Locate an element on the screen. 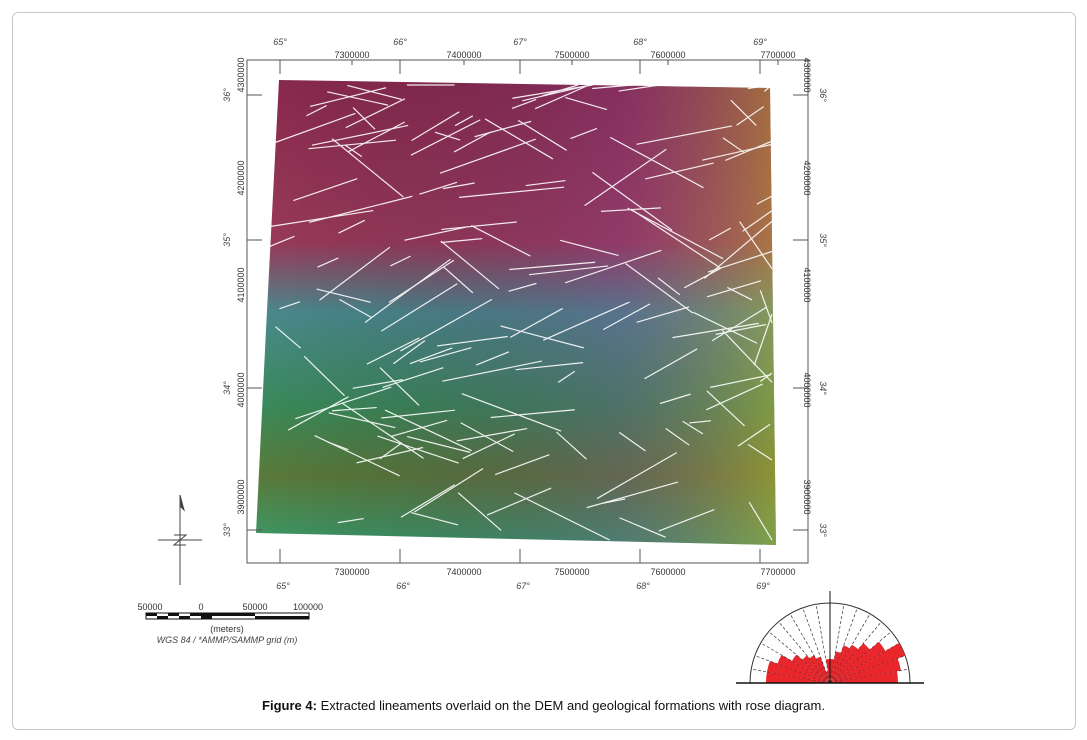 This screenshot has height=740, width=1087. degree-label: 33° is located at coordinates (227, 530).